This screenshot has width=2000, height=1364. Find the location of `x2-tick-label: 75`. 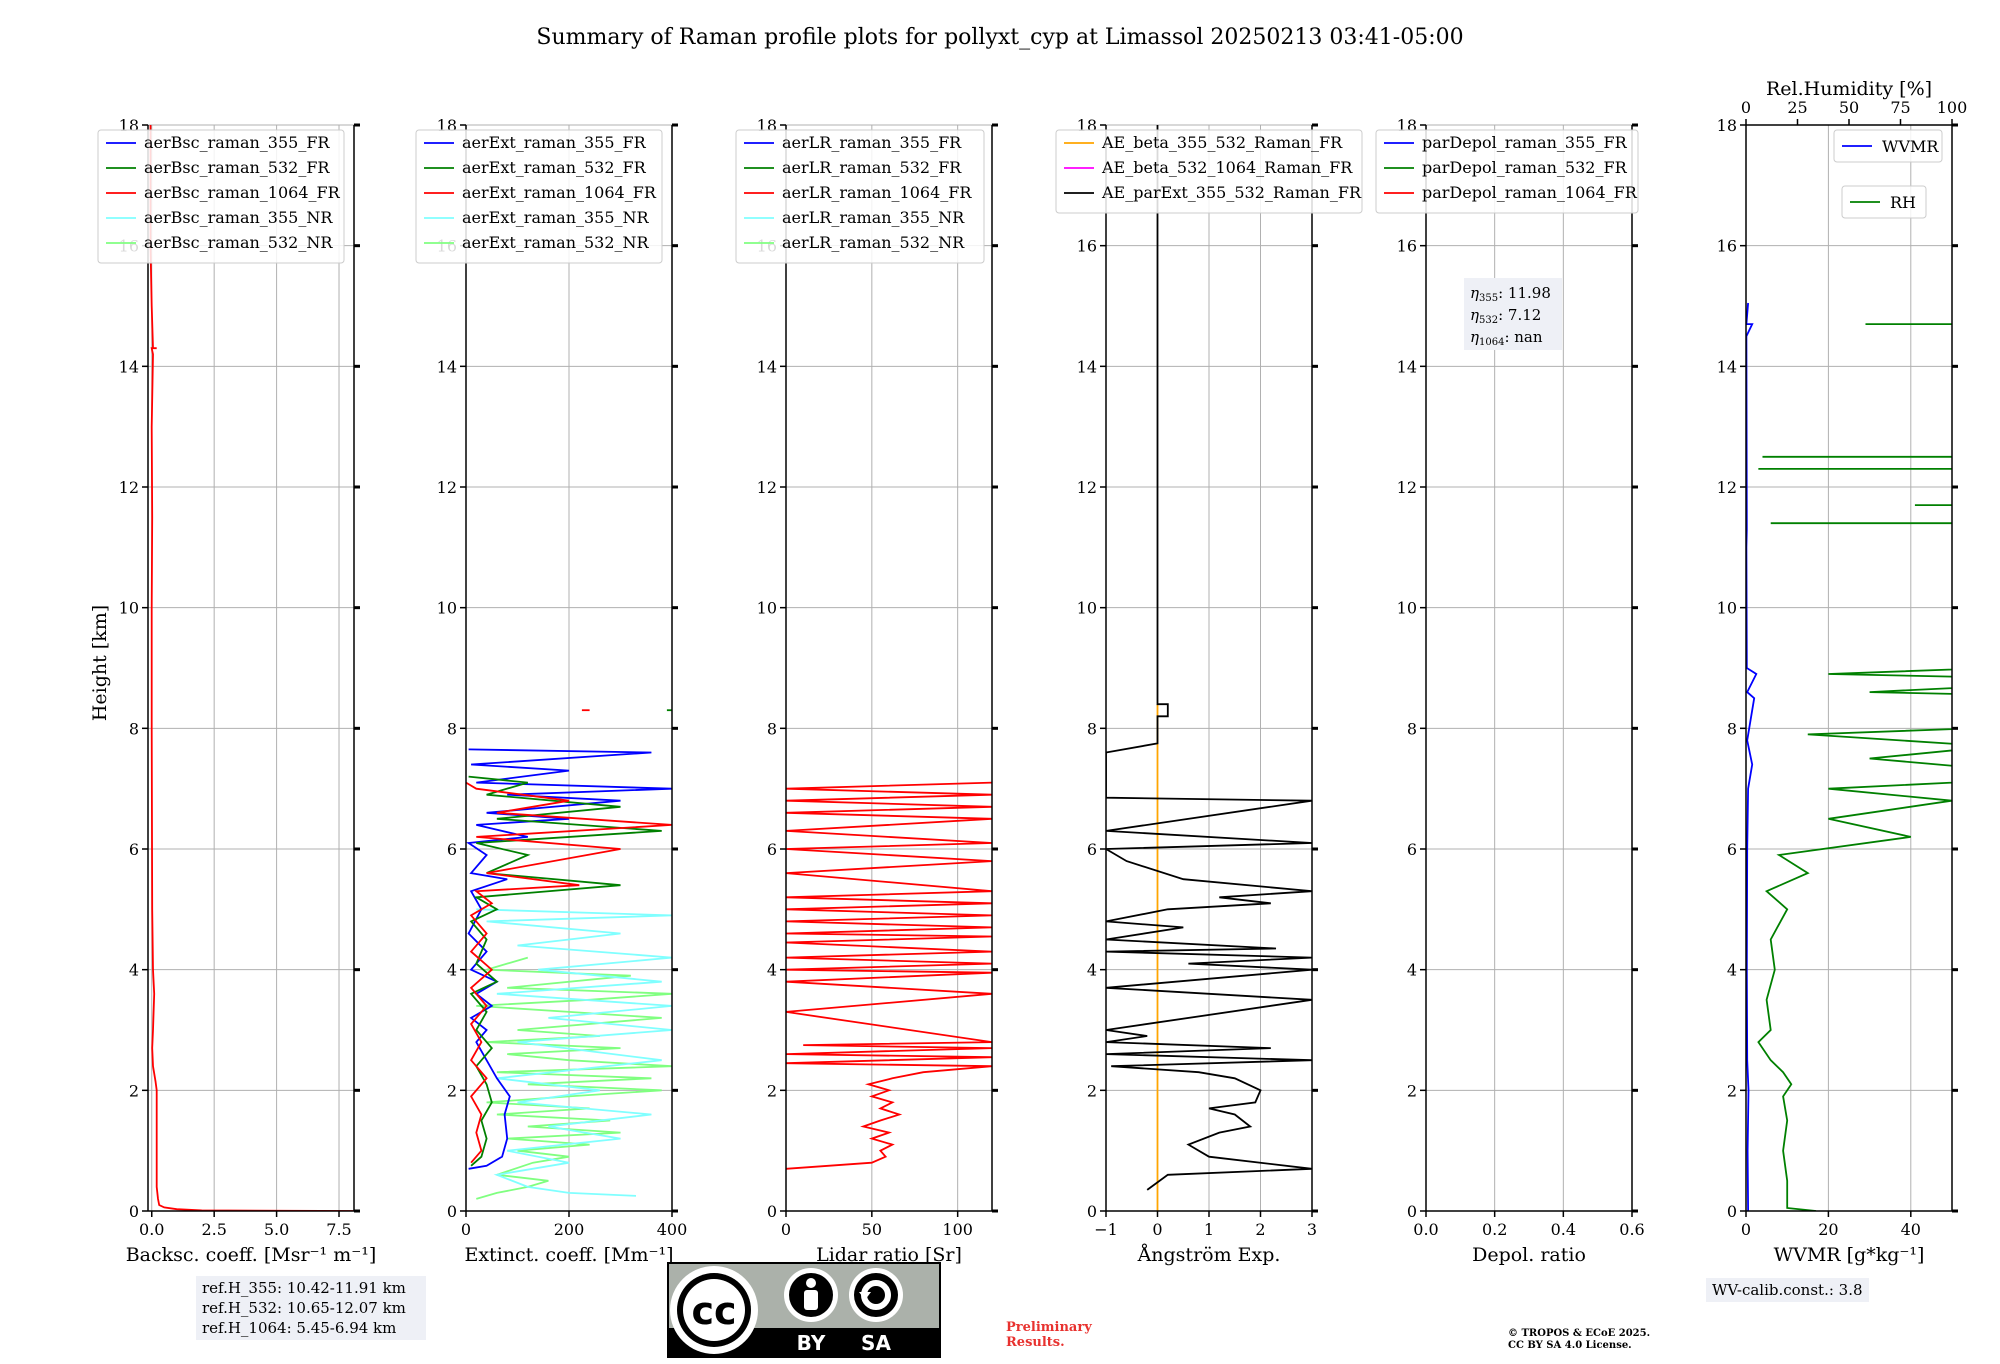

x2-tick-label: 75 is located at coordinates (1900, 107).